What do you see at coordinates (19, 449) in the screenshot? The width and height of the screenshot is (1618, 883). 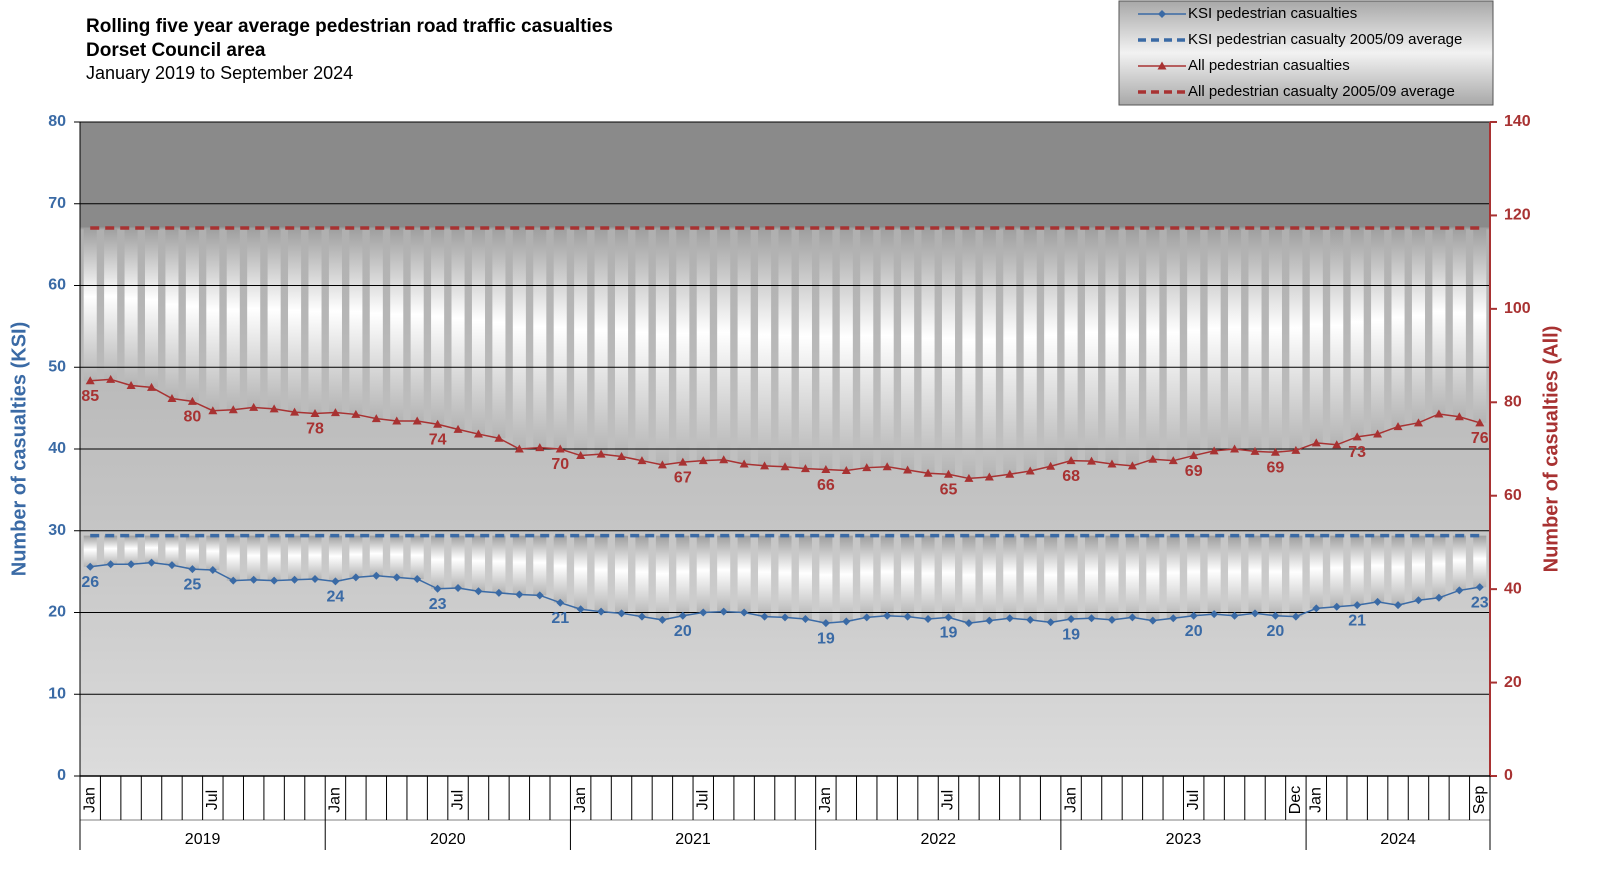 I see `y-axis-label: Number of casualties (KSI)` at bounding box center [19, 449].